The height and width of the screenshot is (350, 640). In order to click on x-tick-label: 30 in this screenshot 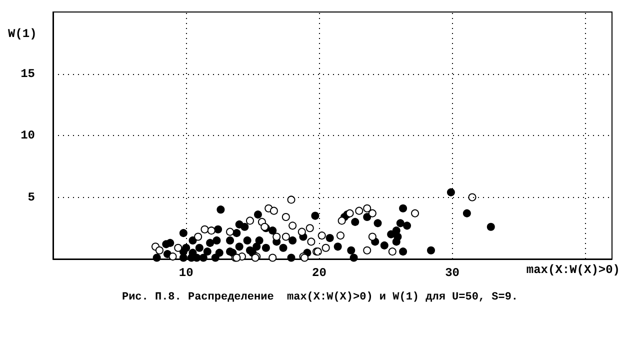, I will do `click(452, 273)`.